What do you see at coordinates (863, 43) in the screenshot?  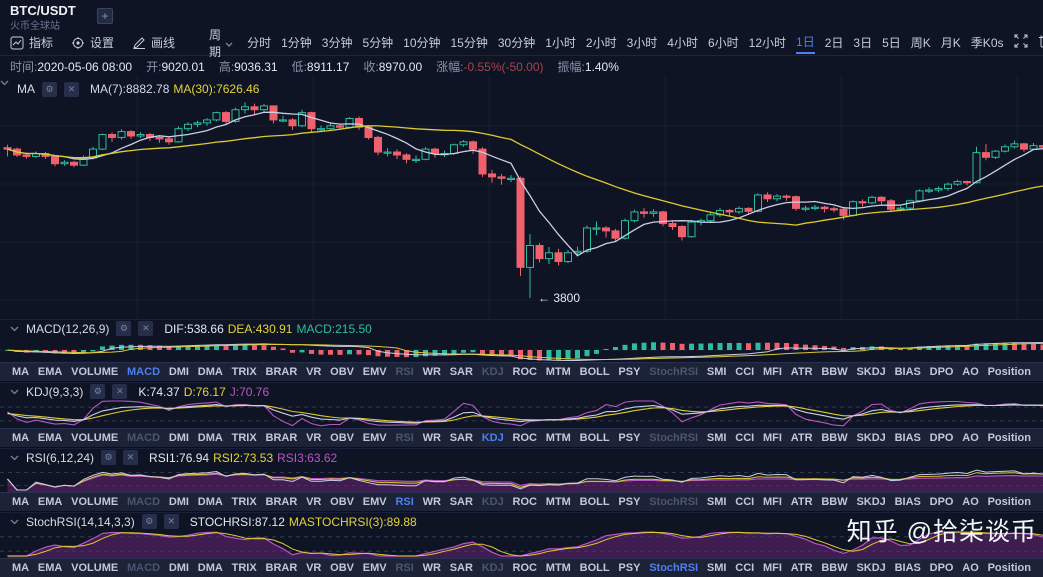 I see `period-3日: 3日` at bounding box center [863, 43].